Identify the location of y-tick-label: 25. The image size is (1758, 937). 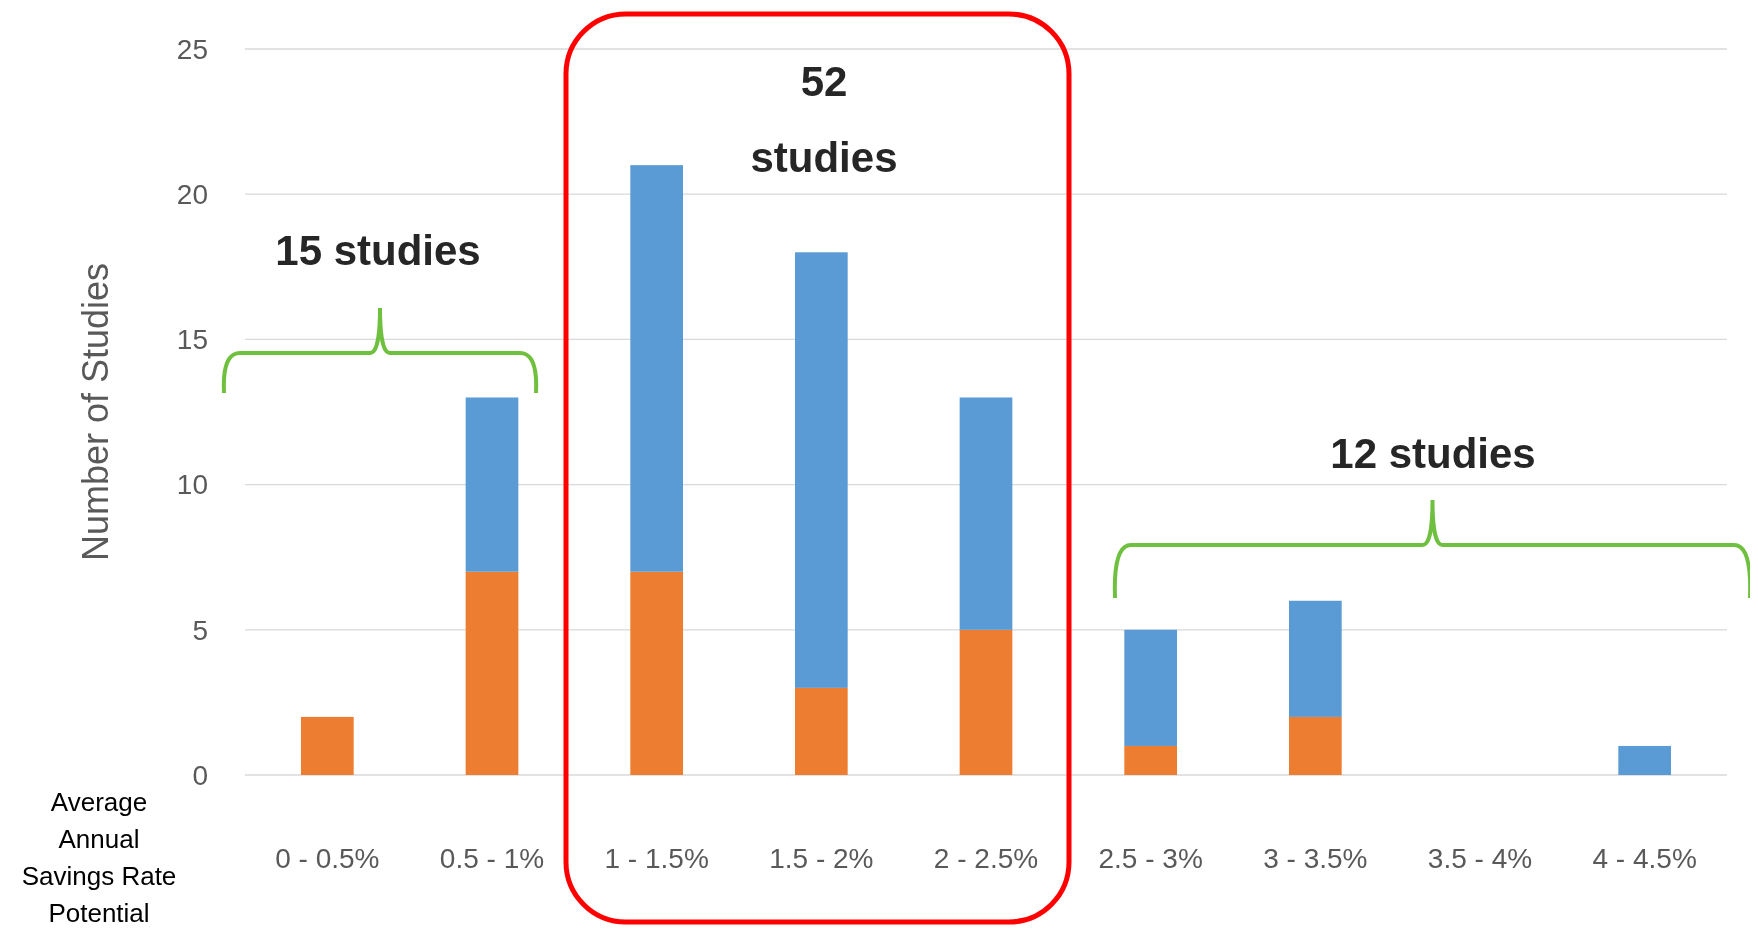
(192, 49).